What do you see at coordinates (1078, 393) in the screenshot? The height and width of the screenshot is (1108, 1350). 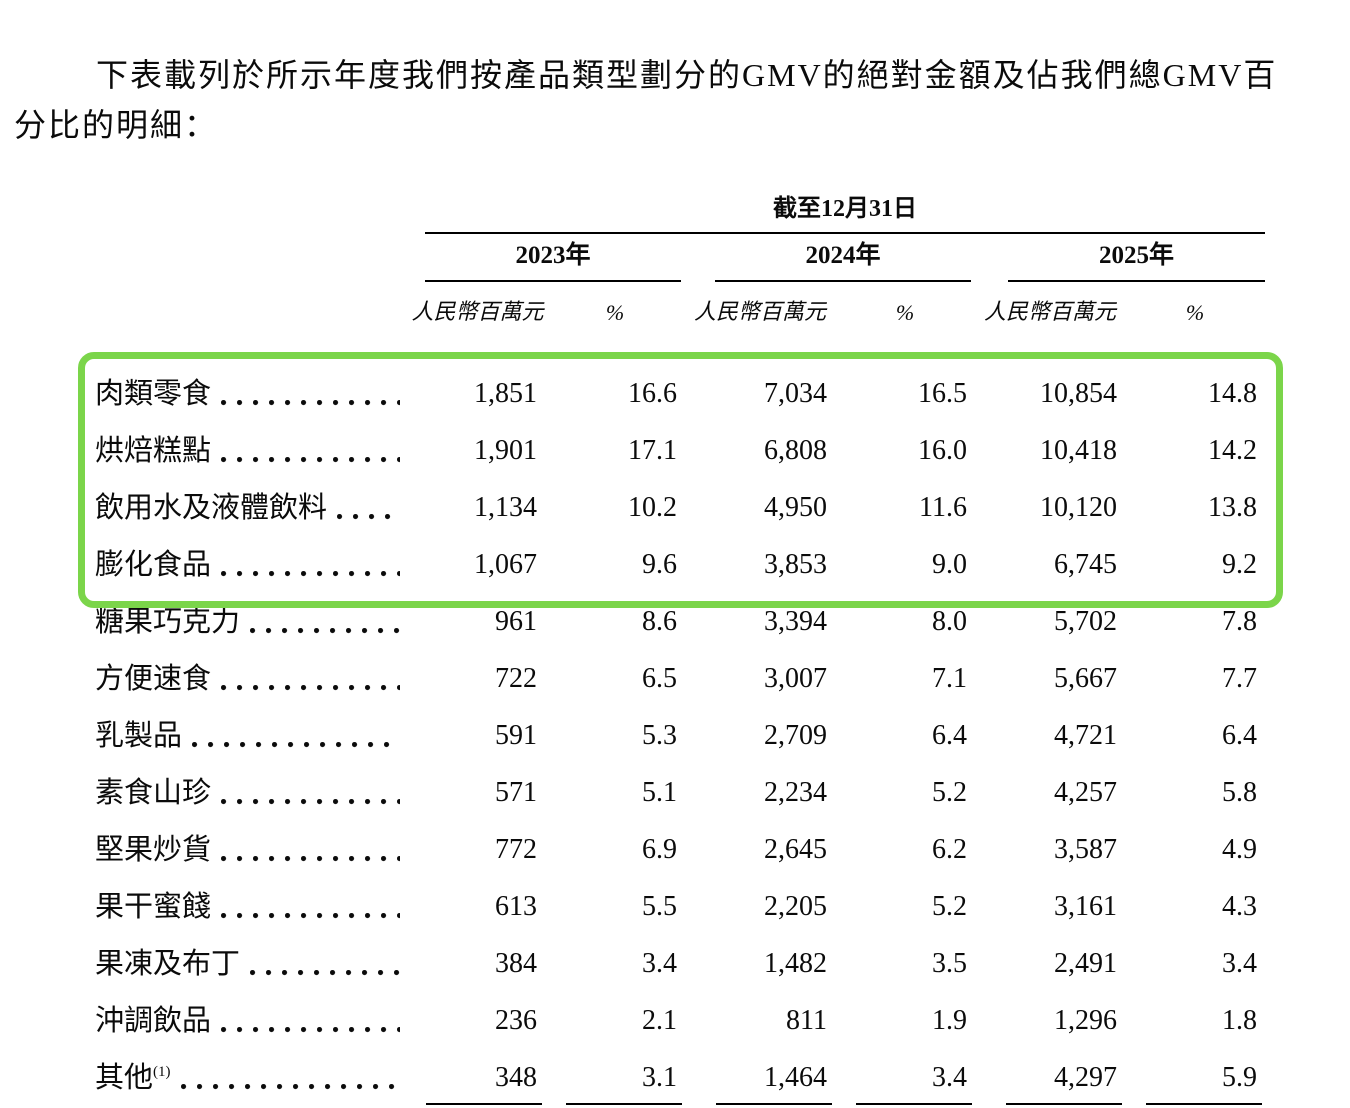 I see `amount-2025: 10,854` at bounding box center [1078, 393].